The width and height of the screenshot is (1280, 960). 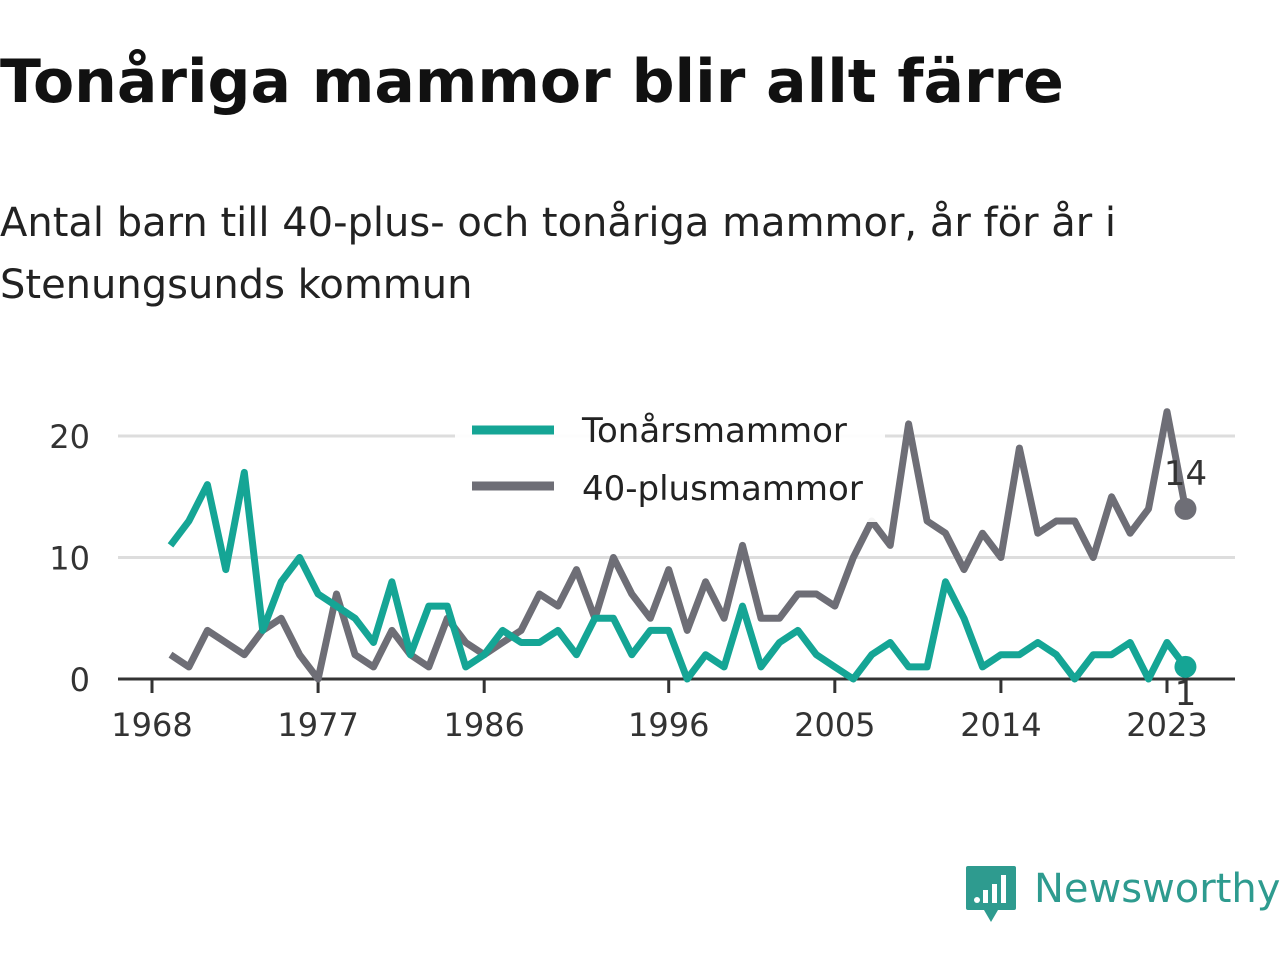 What do you see at coordinates (80, 680) in the screenshot?
I see `y-tick-label: 0` at bounding box center [80, 680].